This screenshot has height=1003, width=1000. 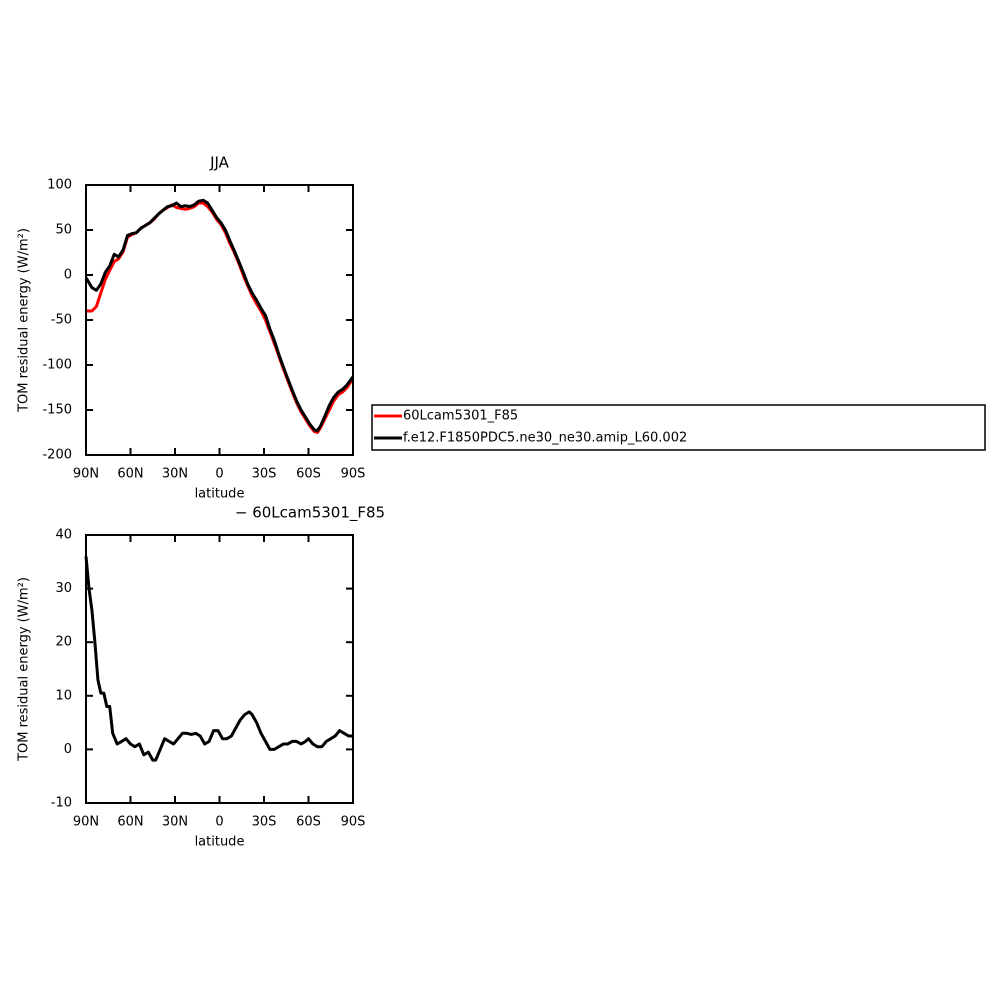 What do you see at coordinates (63, 588) in the screenshot?
I see `y-tick-label: 30` at bounding box center [63, 588].